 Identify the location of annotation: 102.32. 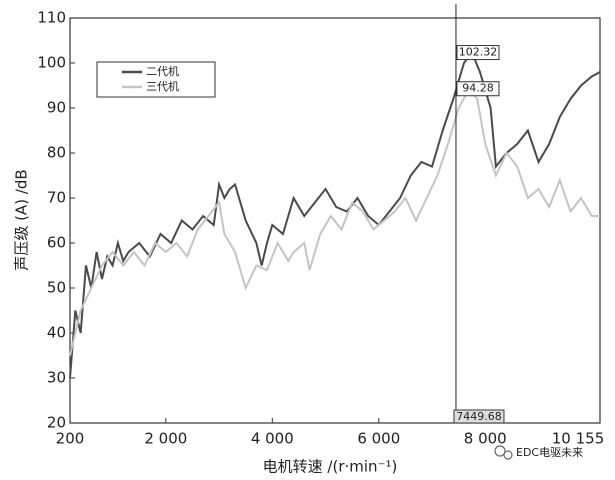
(478, 52).